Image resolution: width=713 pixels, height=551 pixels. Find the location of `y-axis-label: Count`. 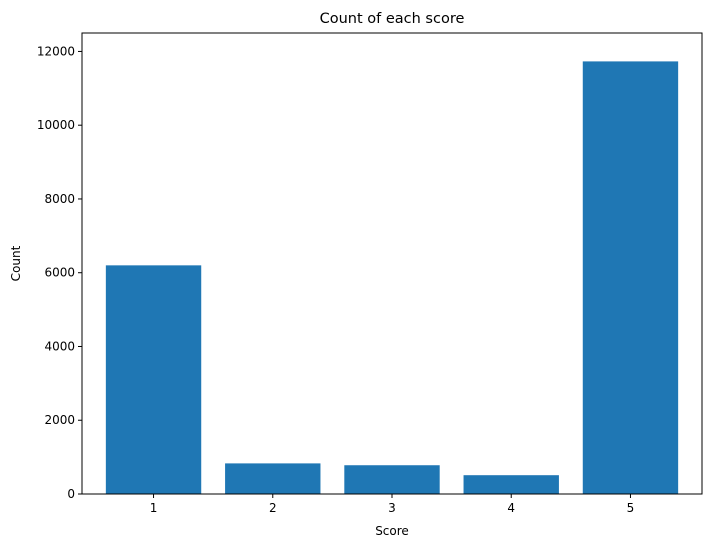

y-axis-label: Count is located at coordinates (16, 263).